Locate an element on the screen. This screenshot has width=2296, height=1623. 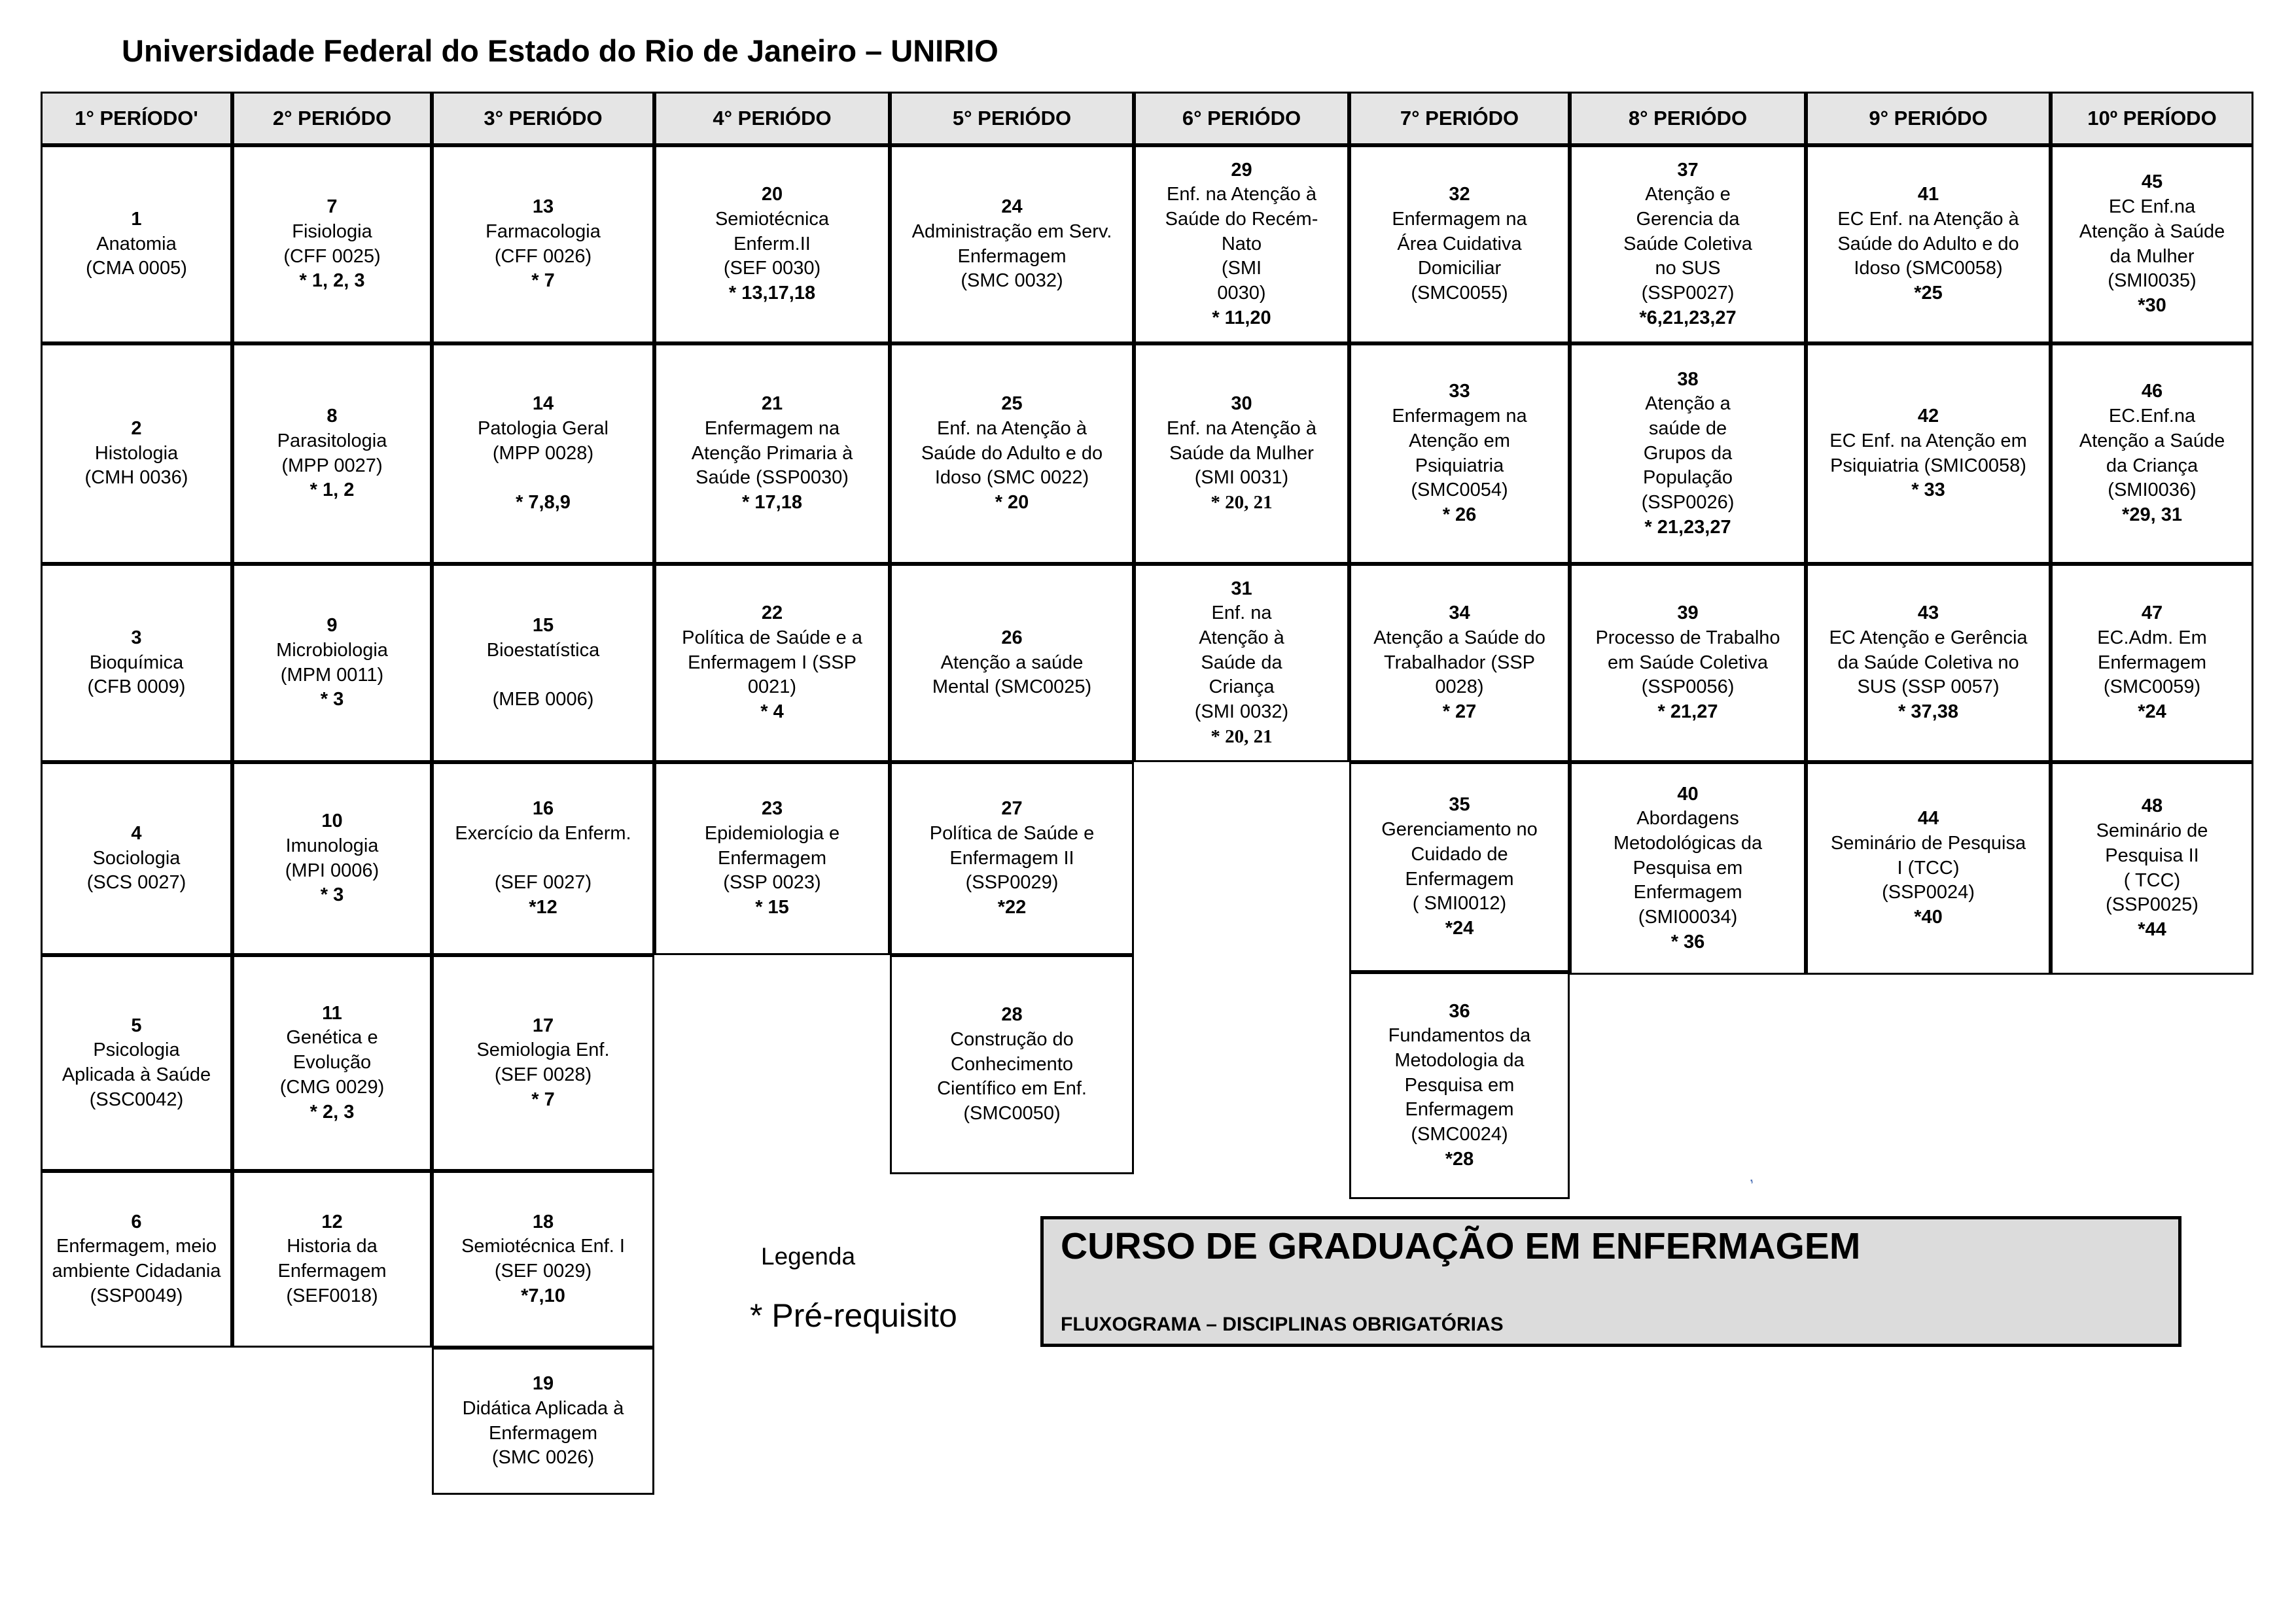
course-cell-7: 7 Fisiologia (CFF 0025) * 1, 2, 3 is located at coordinates (332, 244).